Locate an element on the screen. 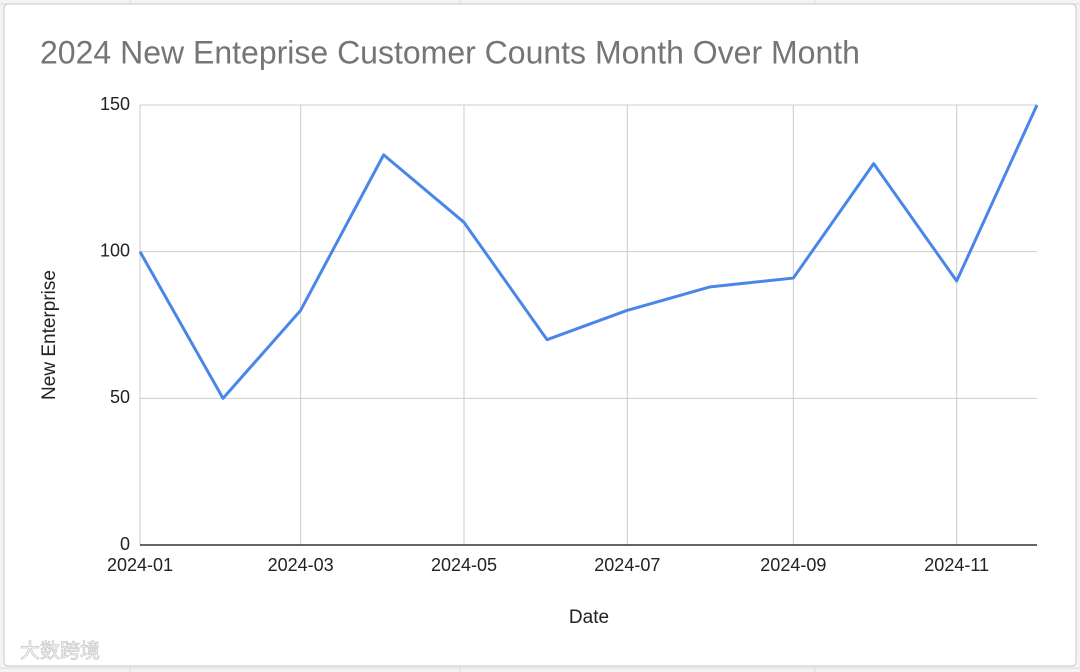 The image size is (1080, 672). y-axis-label: New Enterprise is located at coordinates (49, 335).